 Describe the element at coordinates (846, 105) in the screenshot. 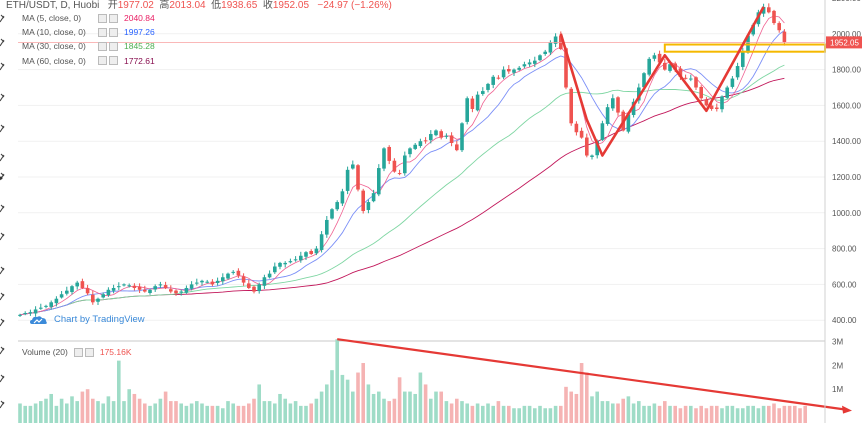

I see `price-tick-label: 1600.00` at that location.